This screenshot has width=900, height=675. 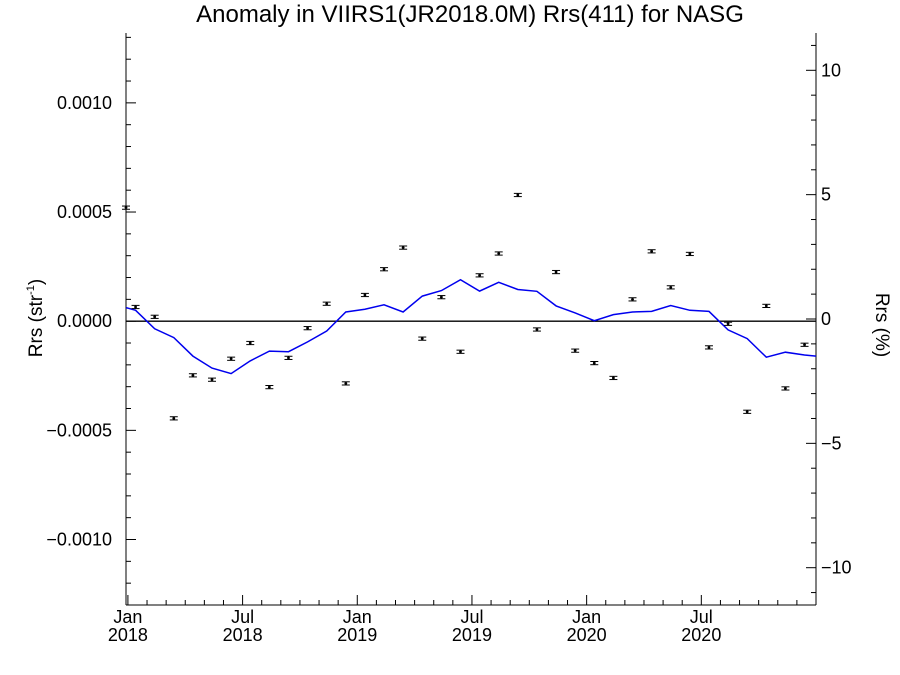 I want to click on series-line-path, so click(x=471, y=326).